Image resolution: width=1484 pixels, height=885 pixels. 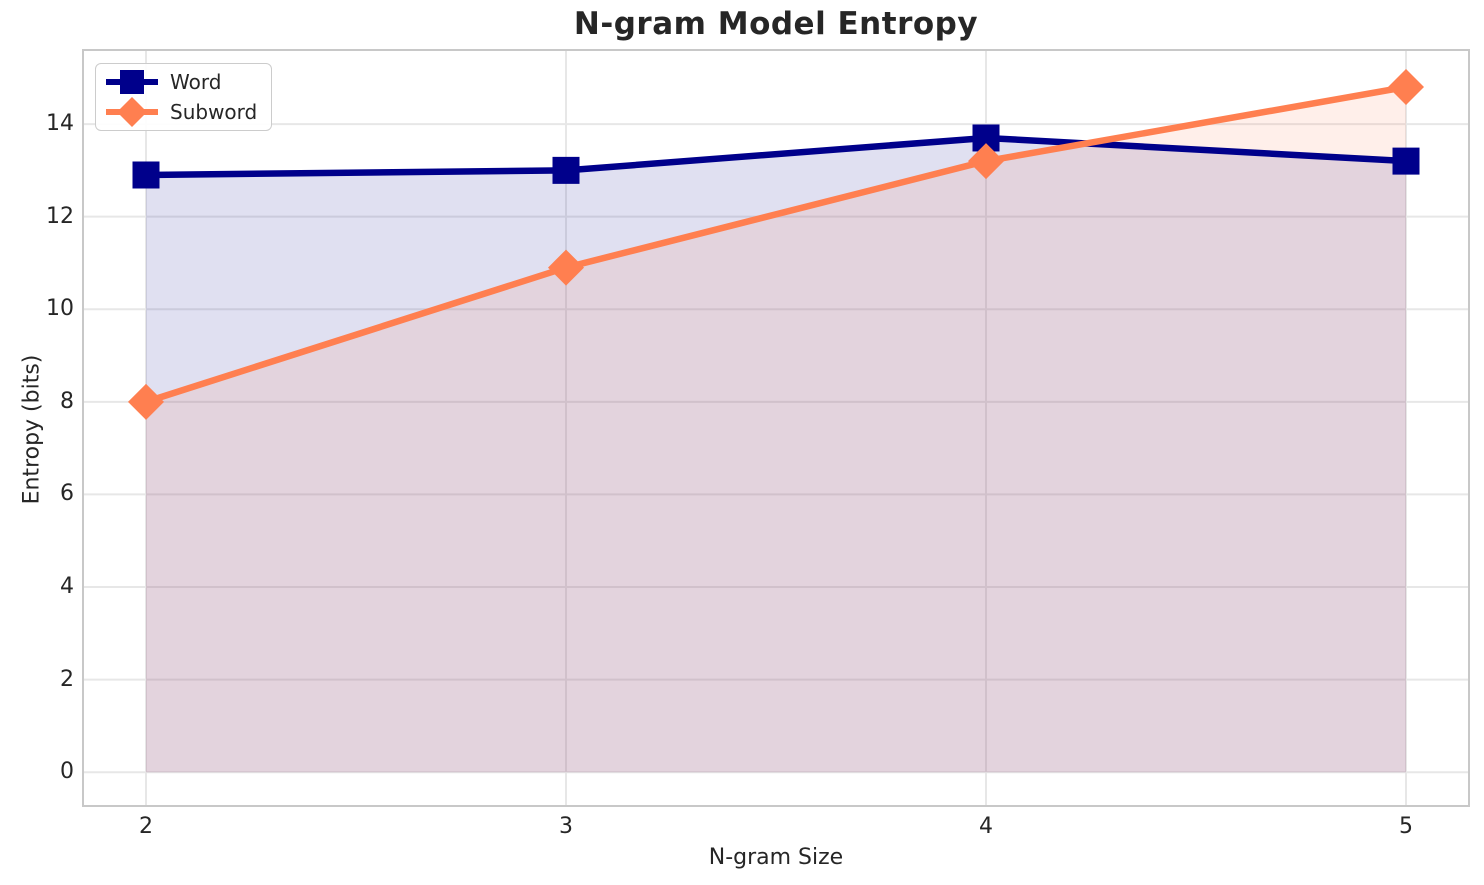 I want to click on y-tick-label-4: 4, so click(x=67, y=587).